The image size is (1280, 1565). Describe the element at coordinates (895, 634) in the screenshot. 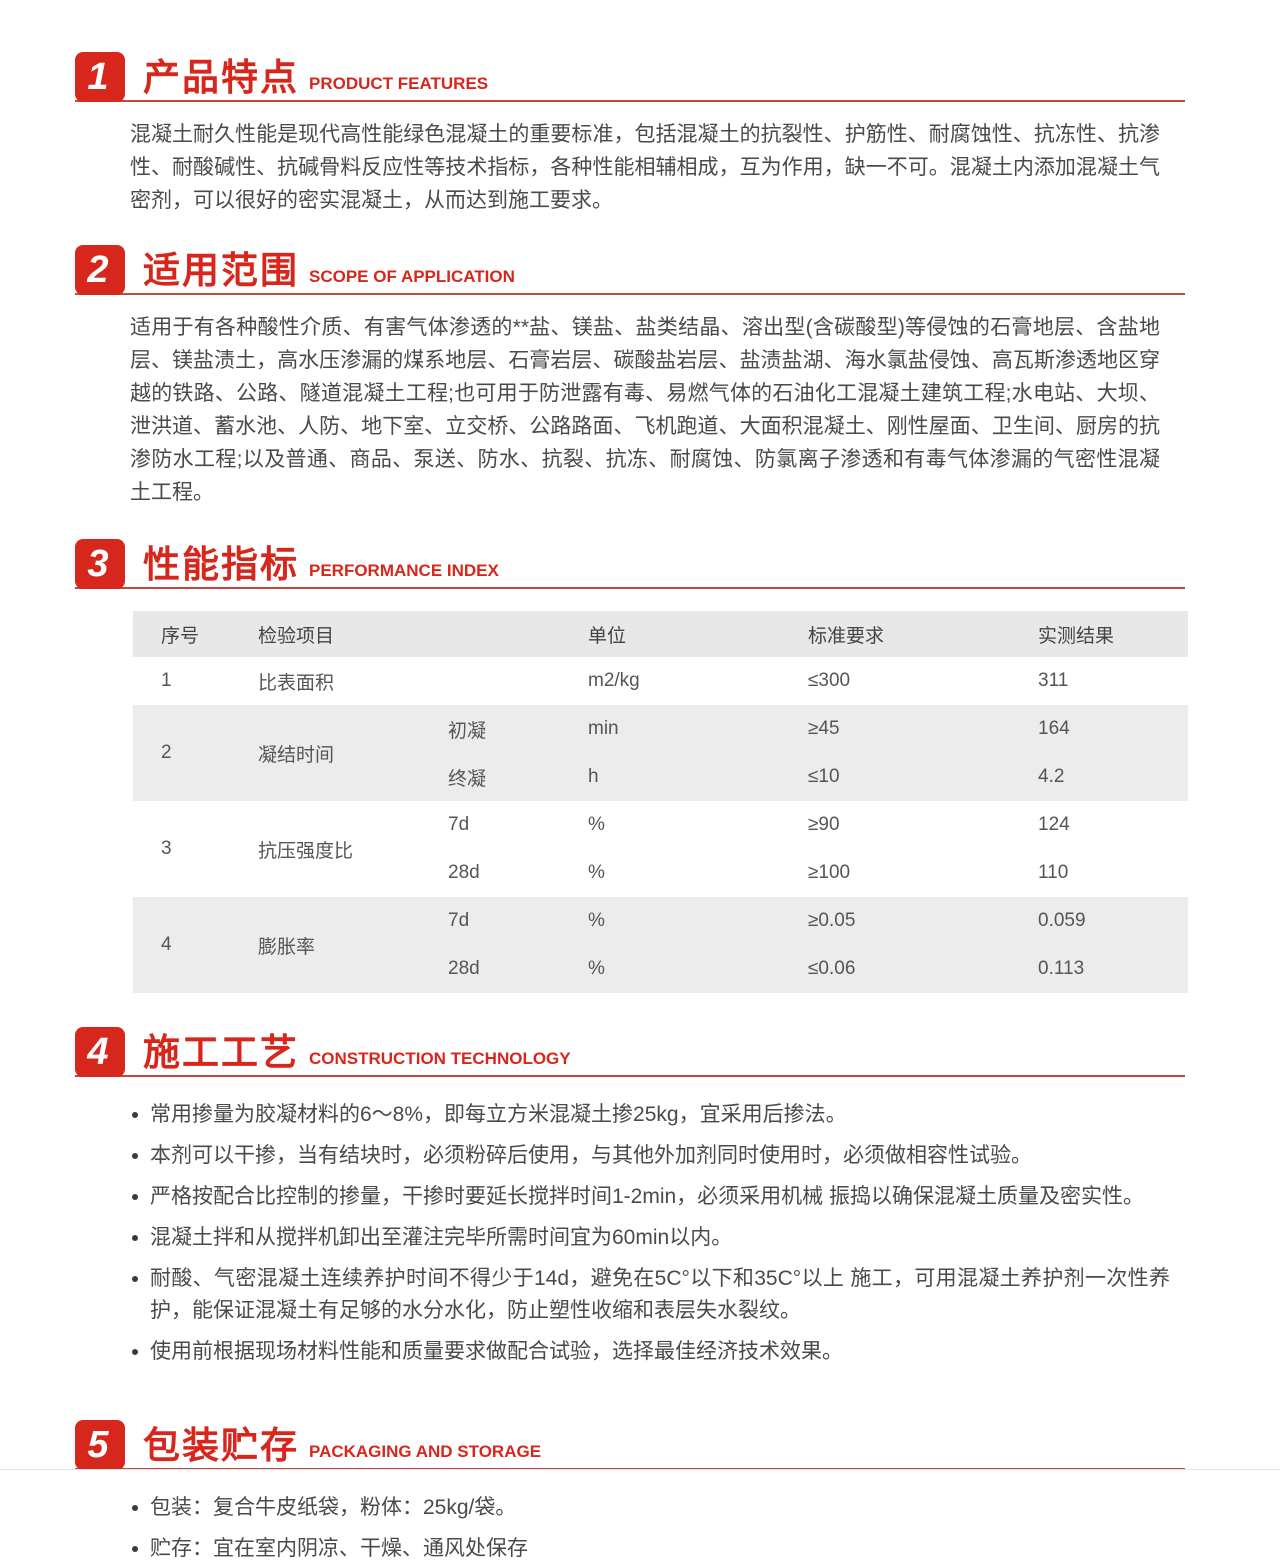

I see `col-header-standard: 标准要求` at that location.